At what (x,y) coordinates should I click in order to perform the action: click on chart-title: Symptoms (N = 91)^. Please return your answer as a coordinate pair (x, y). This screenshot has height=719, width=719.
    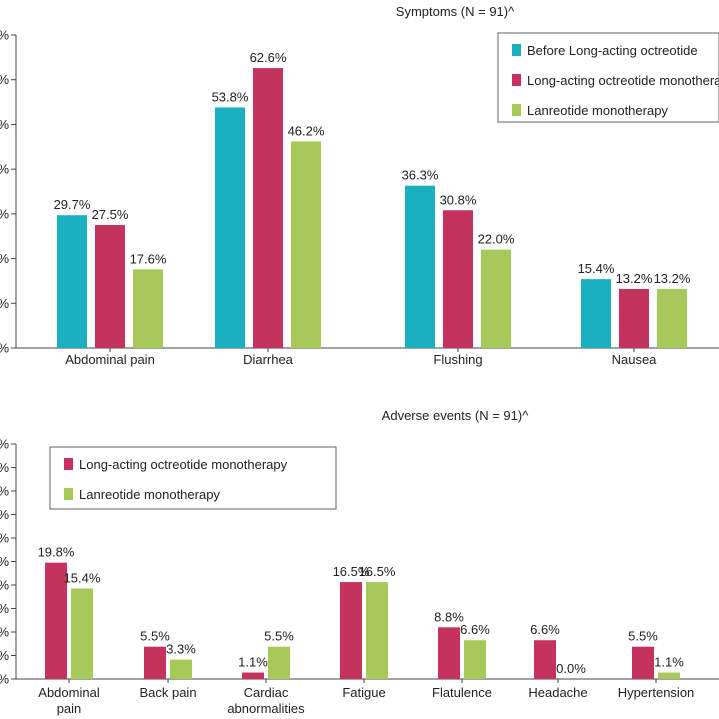
    Looking at the image, I should click on (455, 11).